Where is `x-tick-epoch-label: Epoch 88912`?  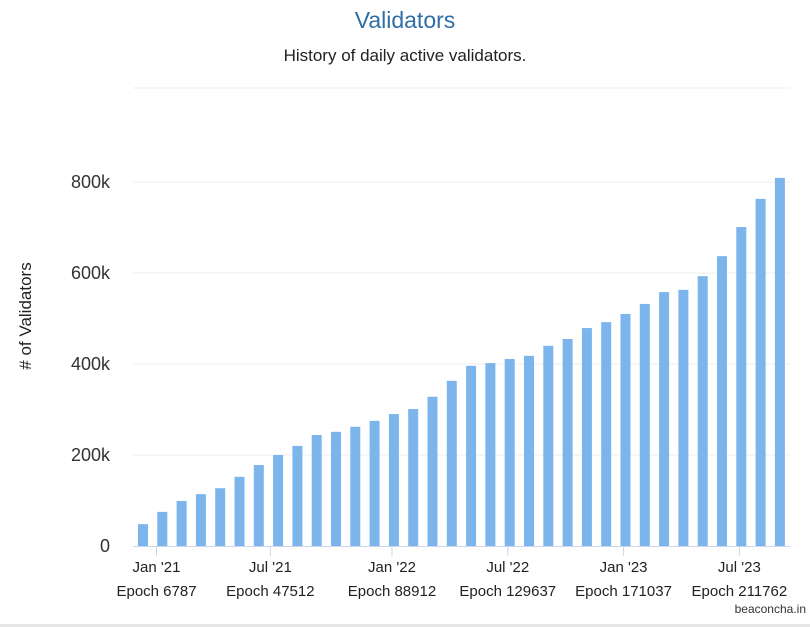 x-tick-epoch-label: Epoch 88912 is located at coordinates (392, 591).